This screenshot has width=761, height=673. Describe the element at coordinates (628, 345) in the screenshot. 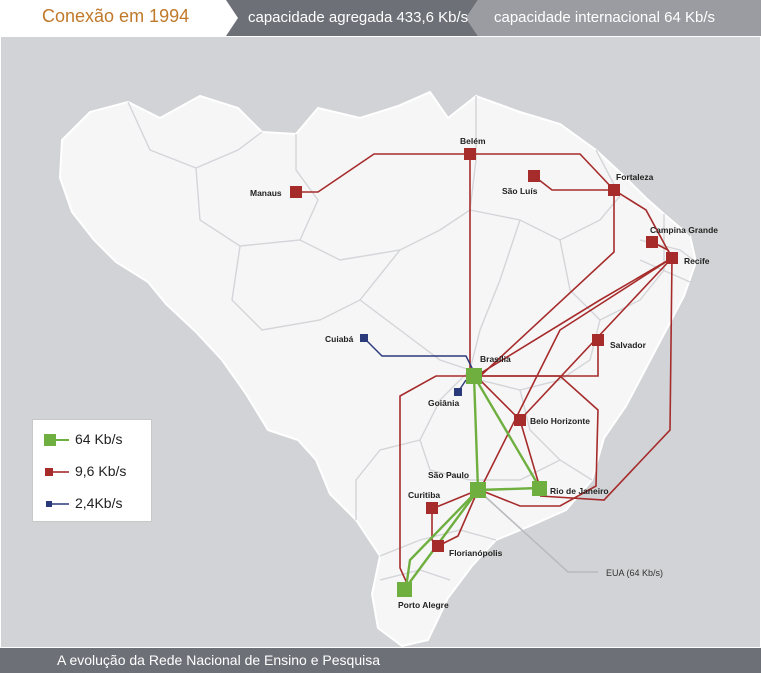

I see `label-salvador: Salvador` at that location.